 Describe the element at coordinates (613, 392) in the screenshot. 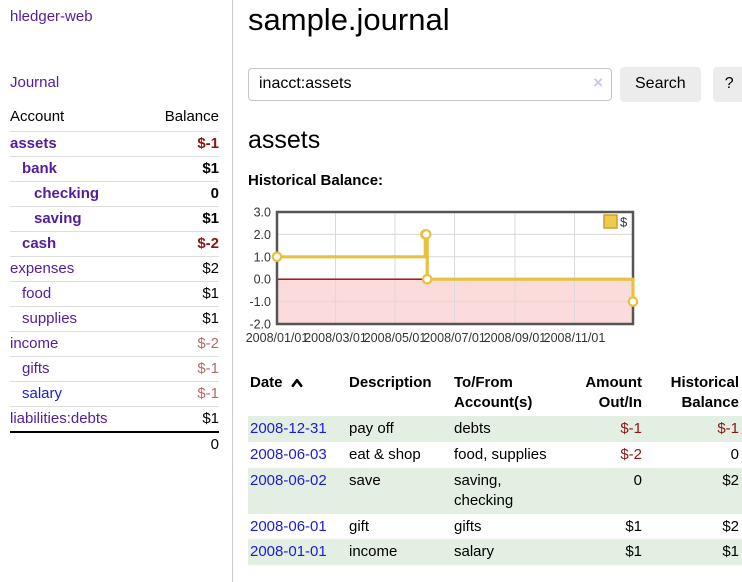

I see `register-col-amount: Amount Out/In` at that location.